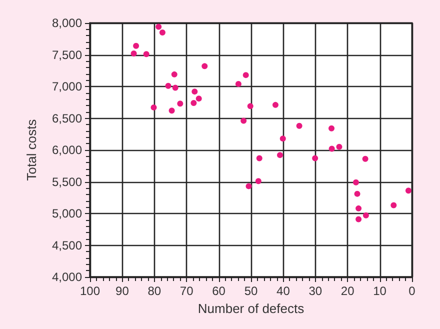 This screenshot has width=440, height=329. Describe the element at coordinates (90, 291) in the screenshot. I see `x-tick-label: 100` at that location.